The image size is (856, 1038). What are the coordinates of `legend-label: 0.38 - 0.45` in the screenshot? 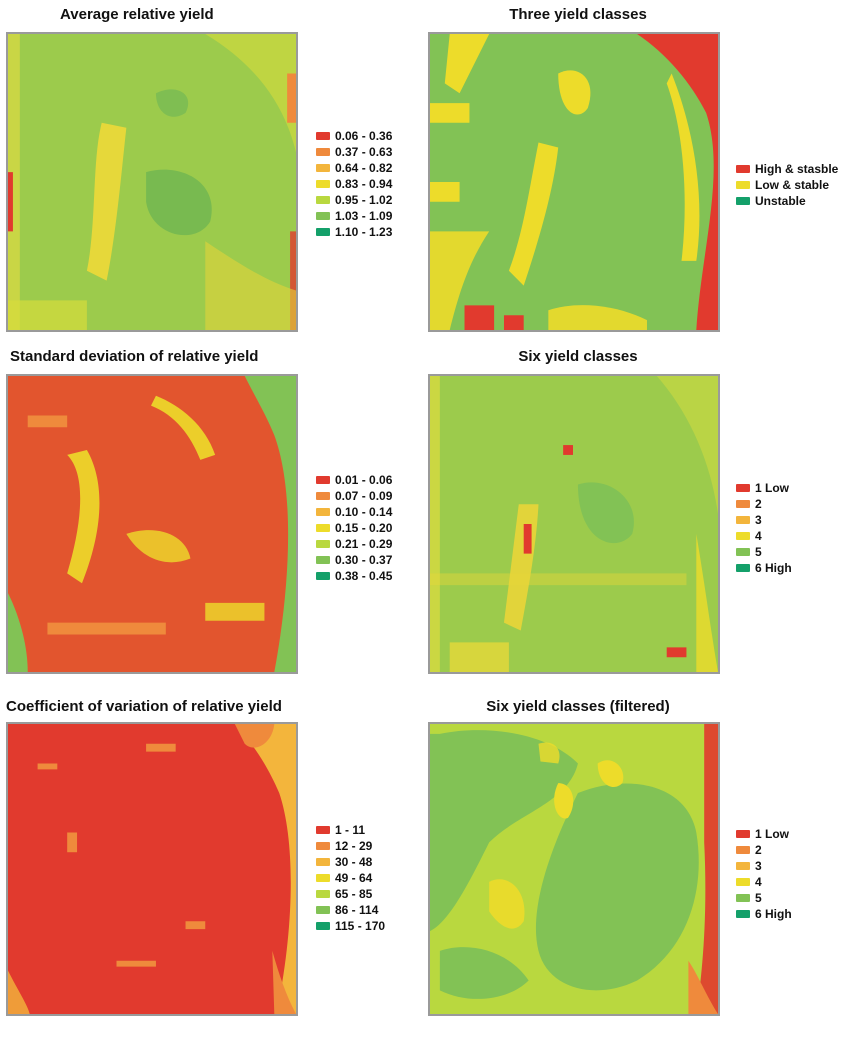 It's located at (364, 576).